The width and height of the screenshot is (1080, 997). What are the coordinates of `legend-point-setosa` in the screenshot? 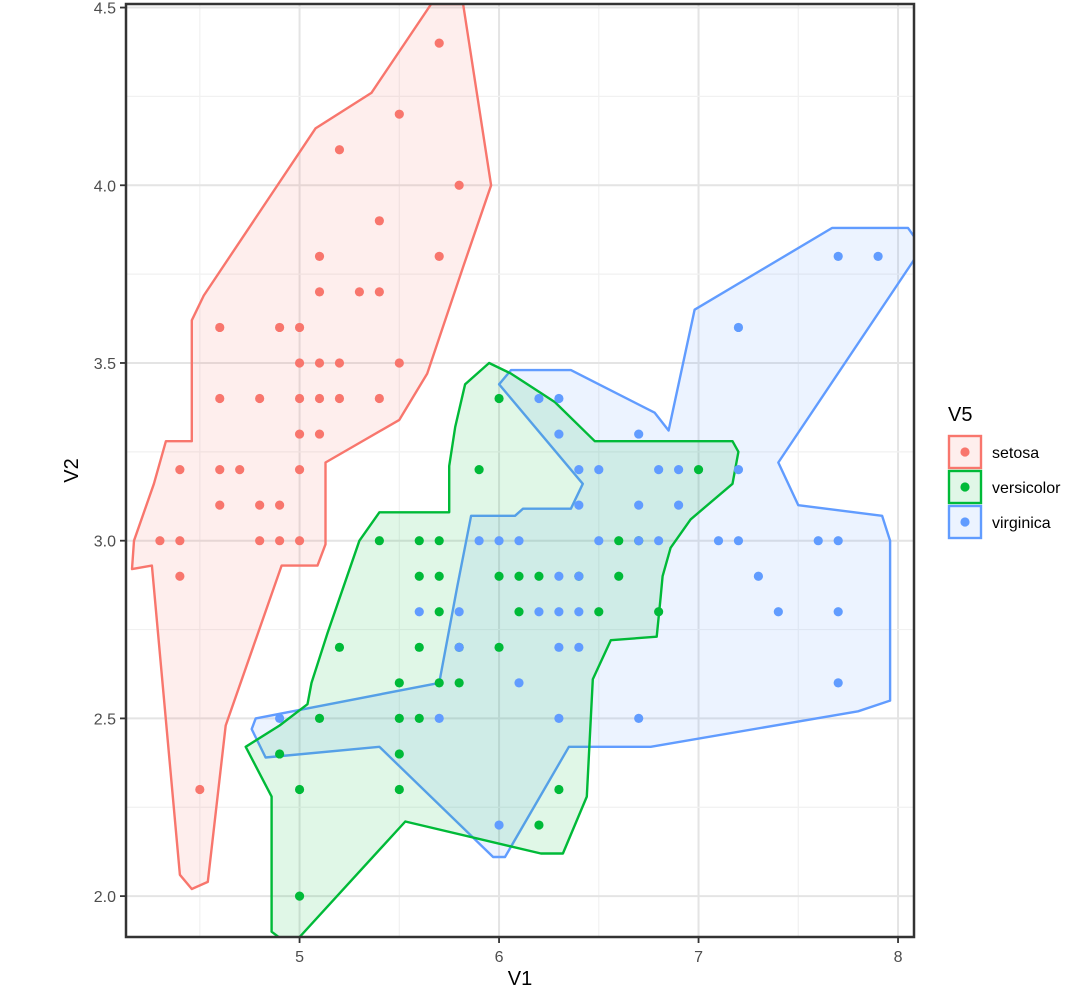 It's located at (965, 452).